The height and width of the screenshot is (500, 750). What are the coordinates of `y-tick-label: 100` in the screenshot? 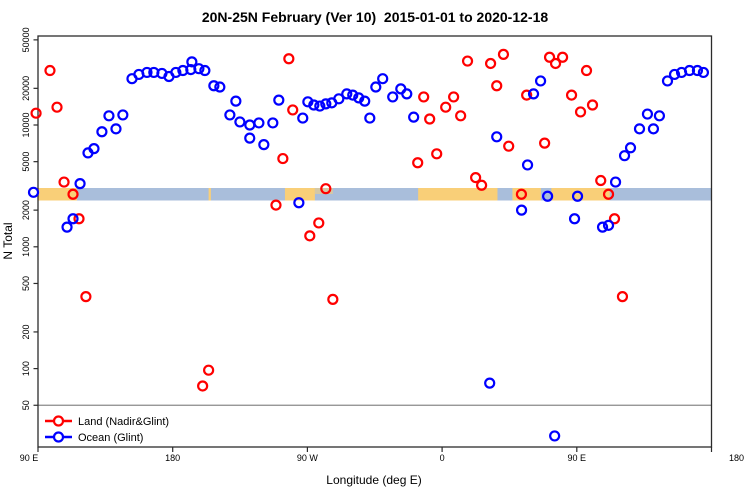 It's located at (26, 368).